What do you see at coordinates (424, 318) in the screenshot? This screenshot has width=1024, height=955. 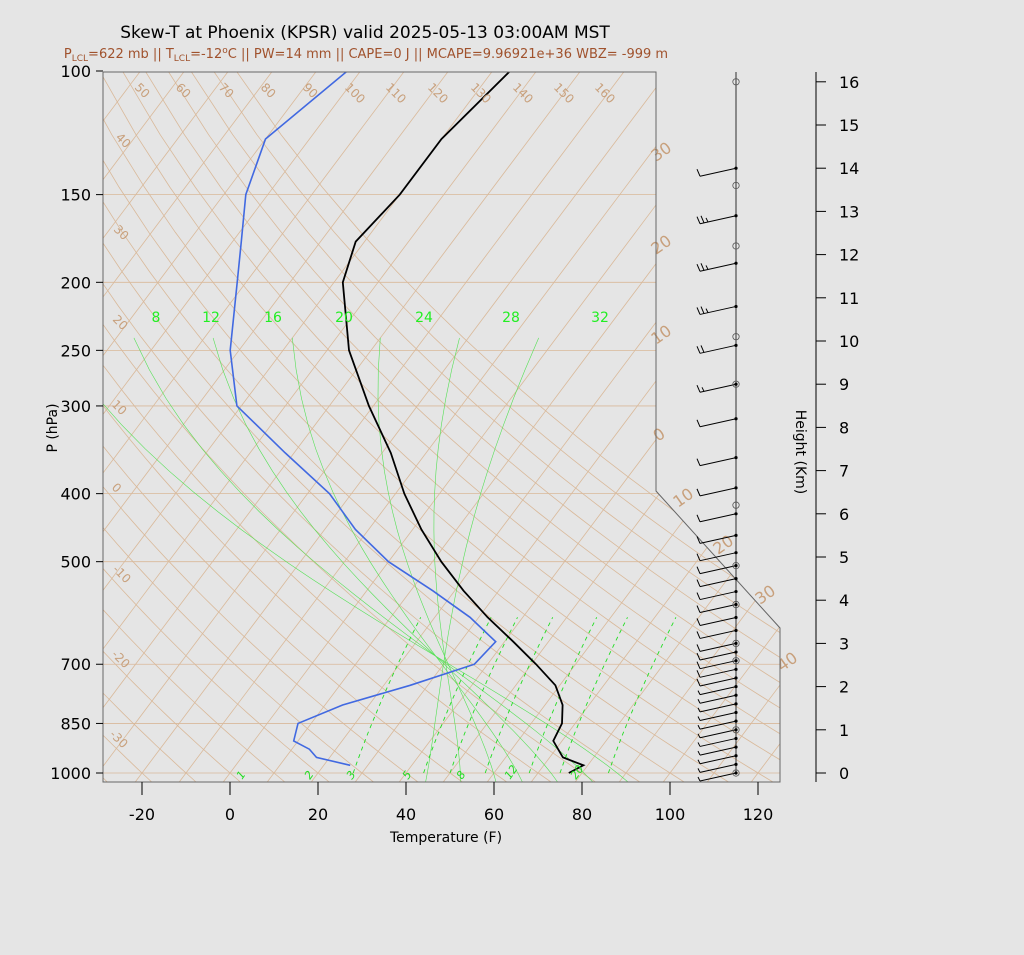 I see `moist-adiabat-label: 24` at bounding box center [424, 318].